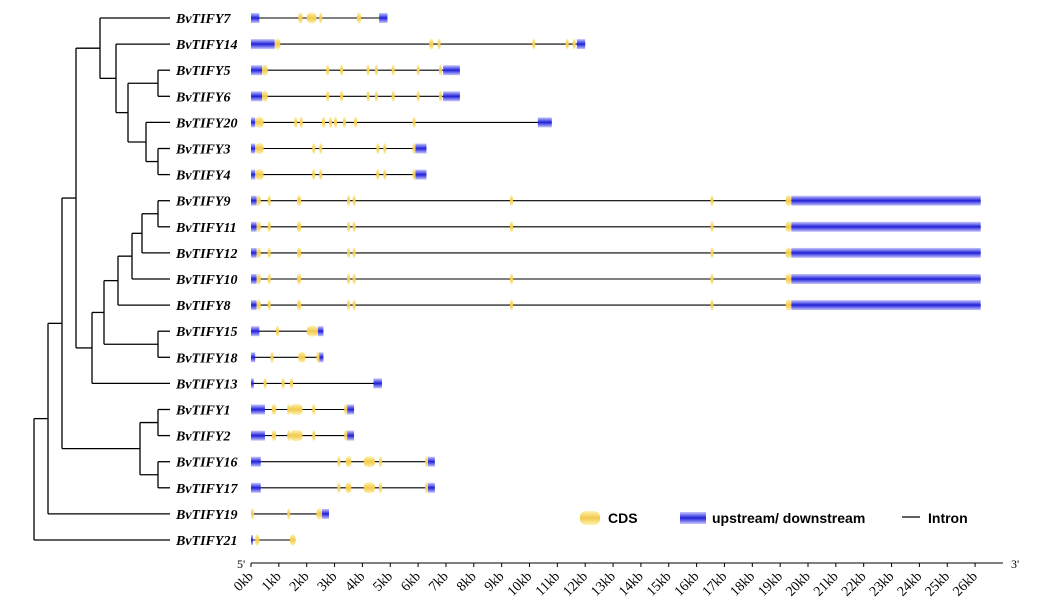  What do you see at coordinates (659, 584) in the screenshot?
I see `axis-tick-label: 15kb` at bounding box center [659, 584].